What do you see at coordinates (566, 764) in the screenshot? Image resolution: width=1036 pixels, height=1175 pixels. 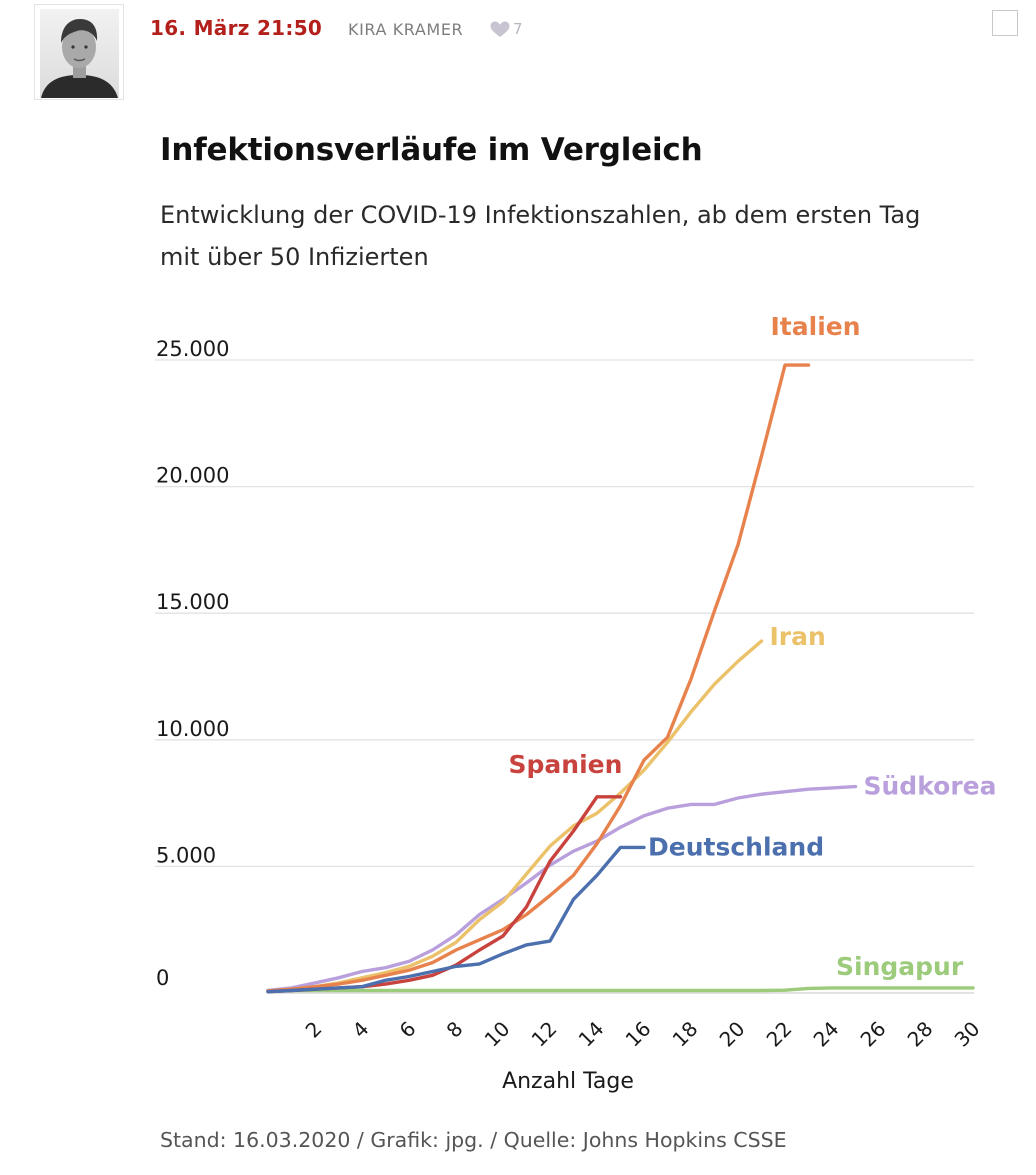 I see `series-label-spanien: Spanien` at bounding box center [566, 764].